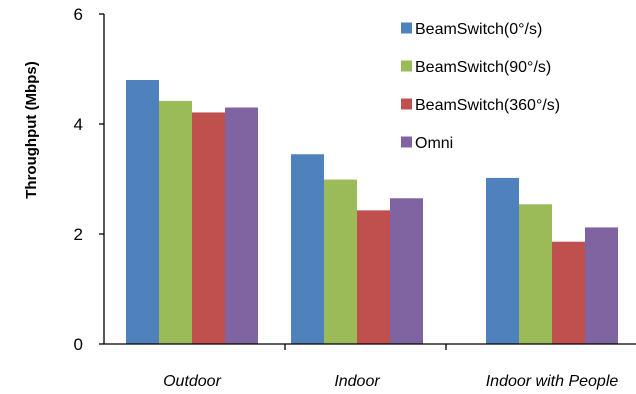 The width and height of the screenshot is (636, 394). Describe the element at coordinates (78, 14) in the screenshot. I see `y-tick-label-3: 6` at that location.